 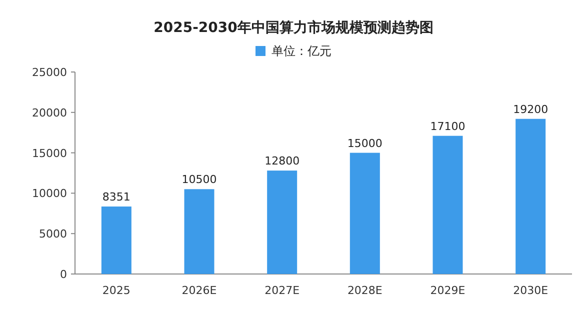 What do you see at coordinates (364, 290) in the screenshot?
I see `x-tick-label: 2028E` at bounding box center [364, 290].